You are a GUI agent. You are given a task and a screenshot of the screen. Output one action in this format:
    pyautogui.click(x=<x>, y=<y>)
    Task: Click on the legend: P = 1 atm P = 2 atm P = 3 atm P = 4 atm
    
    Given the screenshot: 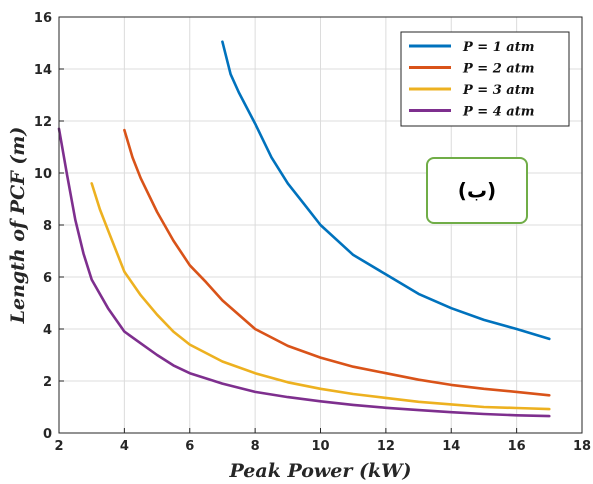 What is the action you would take?
    pyautogui.click(x=485, y=79)
    